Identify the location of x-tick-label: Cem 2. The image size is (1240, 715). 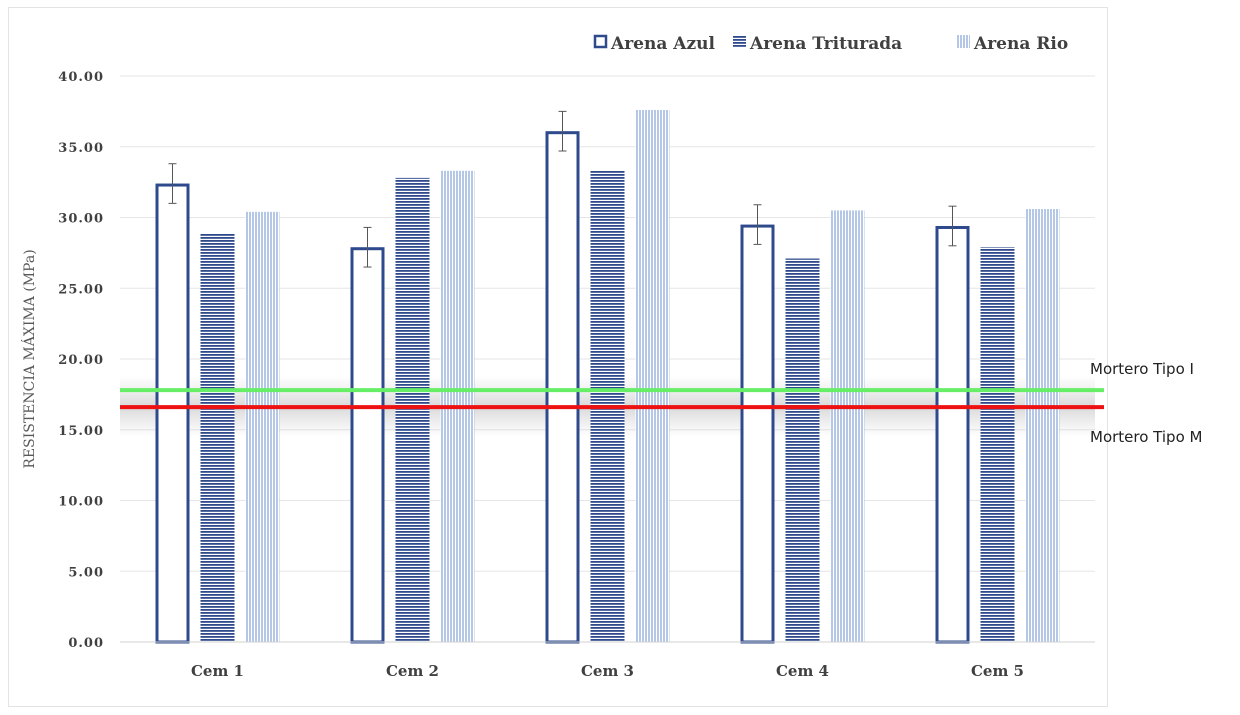
(412, 671).